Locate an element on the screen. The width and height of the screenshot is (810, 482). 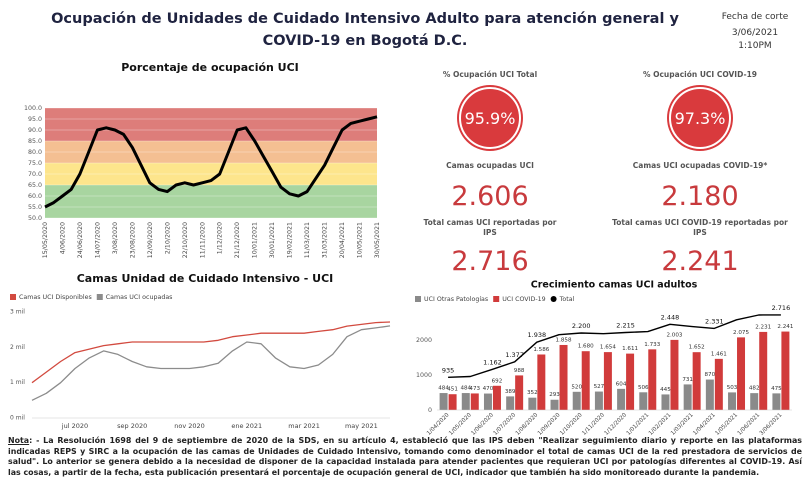
data-label: 473 is located at coordinates (474, 389).